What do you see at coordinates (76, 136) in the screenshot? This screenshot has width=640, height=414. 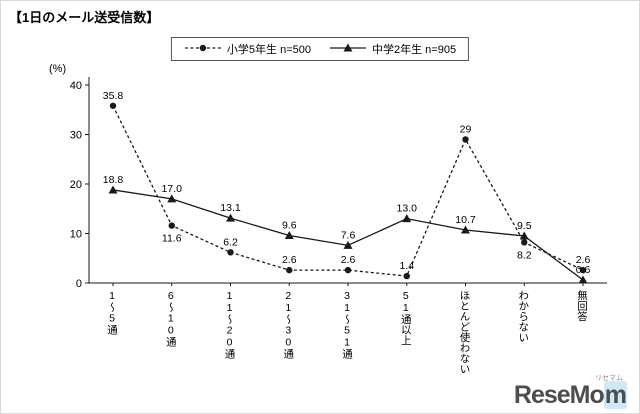 I see `y-tick-label: 30` at bounding box center [76, 136].